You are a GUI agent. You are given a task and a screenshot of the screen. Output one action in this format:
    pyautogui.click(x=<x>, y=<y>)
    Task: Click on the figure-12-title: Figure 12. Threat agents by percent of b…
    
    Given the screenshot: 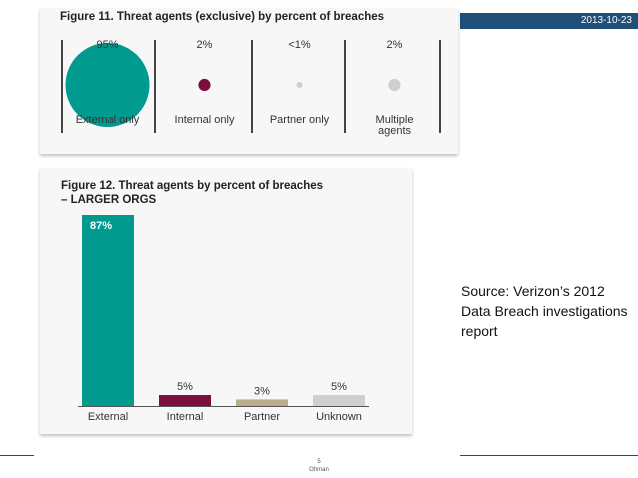 What is the action you would take?
    pyautogui.click(x=192, y=186)
    